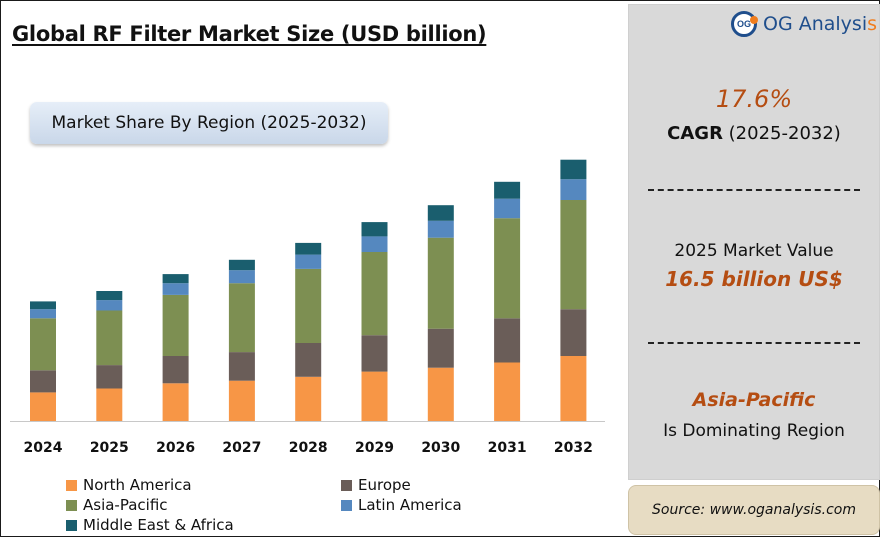 The height and width of the screenshot is (537, 880). What do you see at coordinates (573, 388) in the screenshot?
I see `bar-segment-2032-north-america` at bounding box center [573, 388].